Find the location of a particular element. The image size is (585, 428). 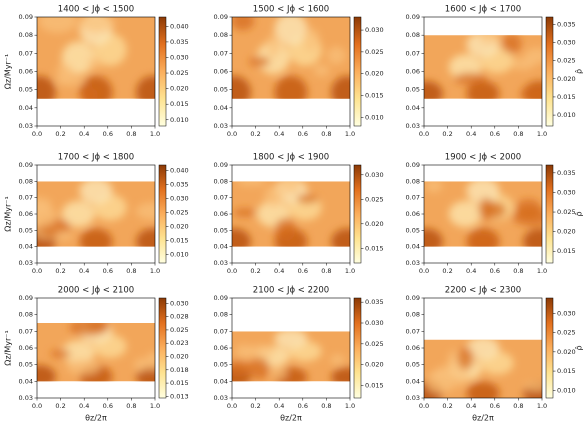

x-axis-label: θz/2π is located at coordinates (483, 418).